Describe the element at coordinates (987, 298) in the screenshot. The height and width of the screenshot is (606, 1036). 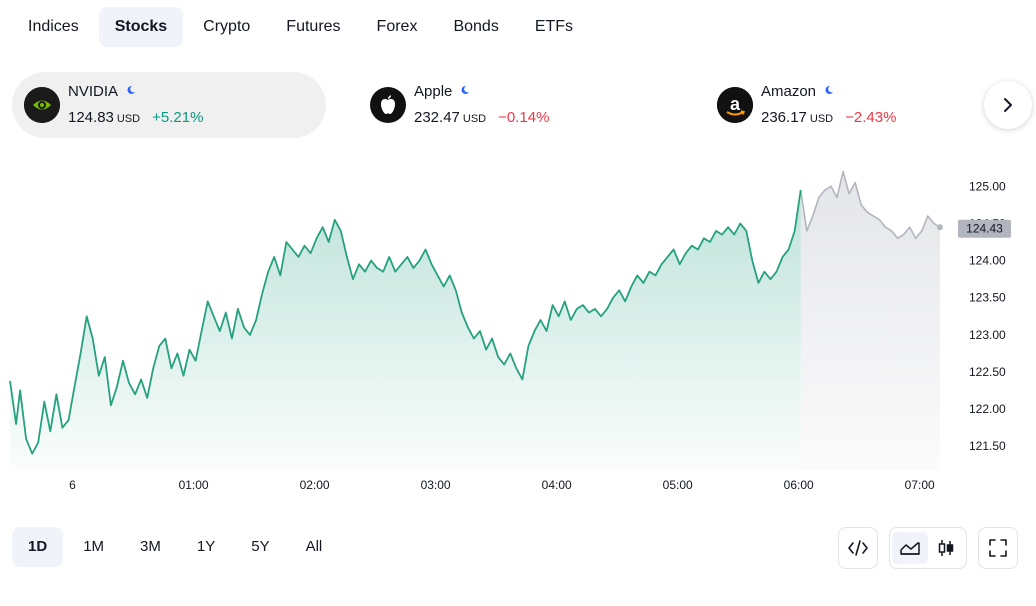
I see `y-tick-label: 123.50` at that location.